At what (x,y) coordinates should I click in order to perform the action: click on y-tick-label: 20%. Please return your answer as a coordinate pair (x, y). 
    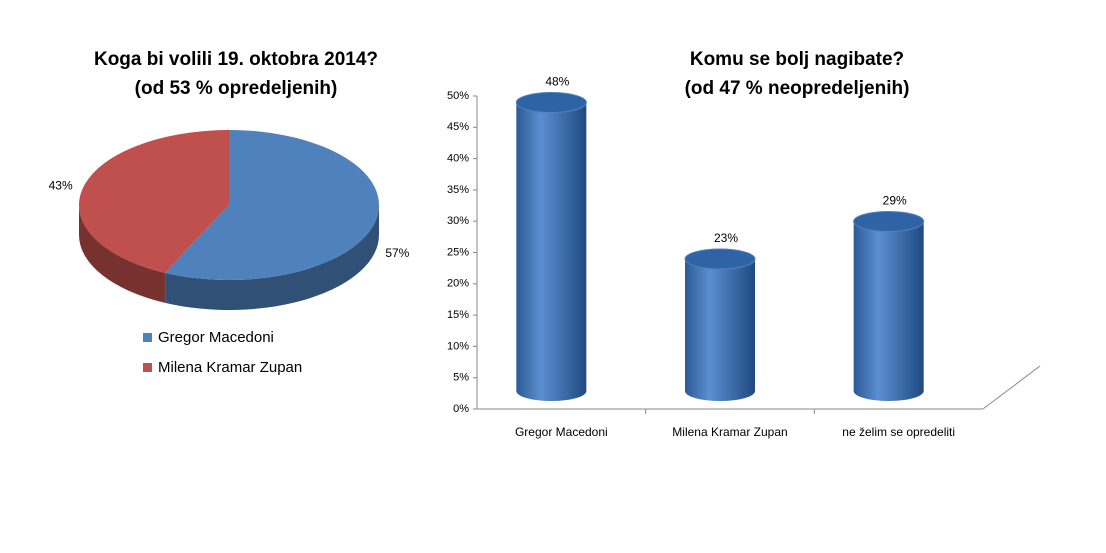
    Looking at the image, I should click on (458, 284).